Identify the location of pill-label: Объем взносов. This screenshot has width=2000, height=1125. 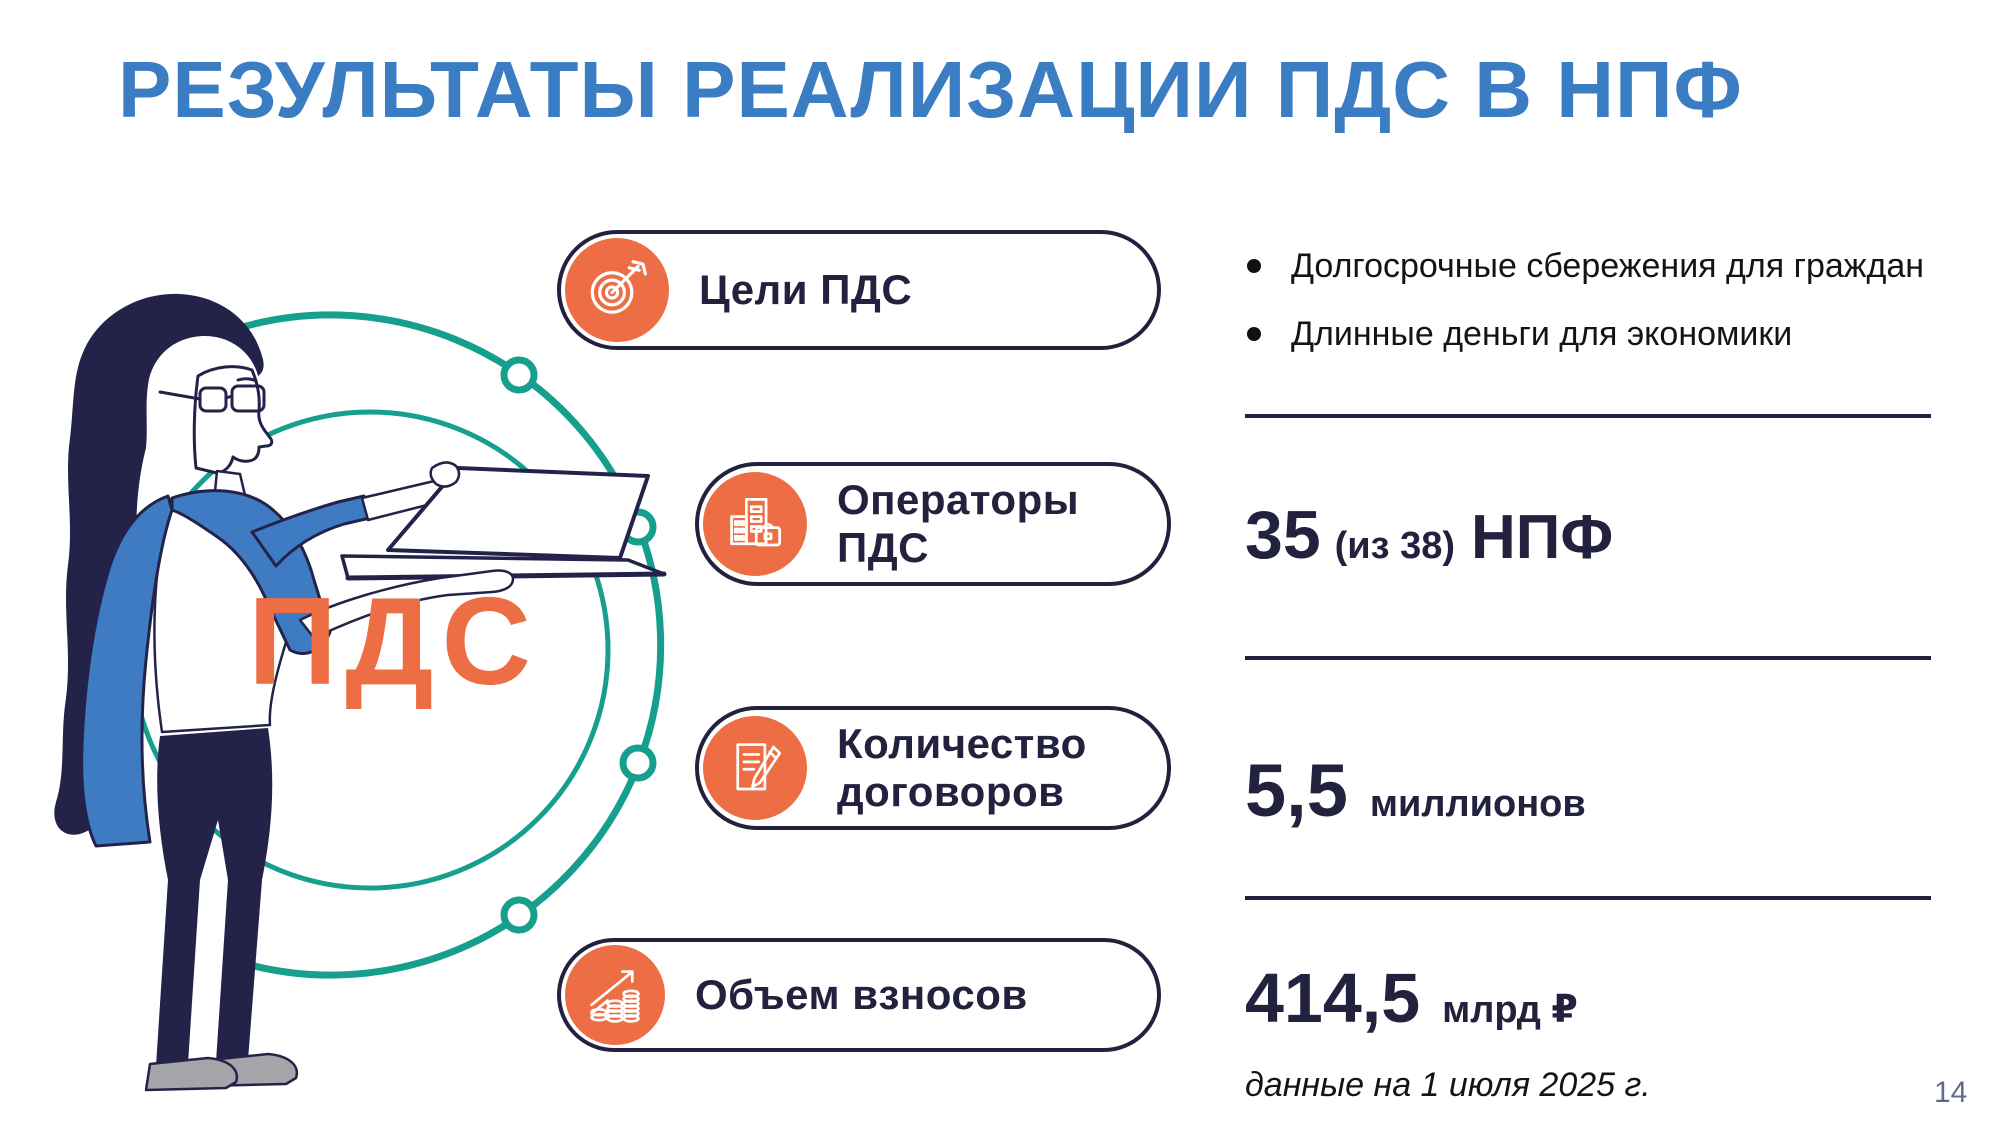
(861, 995).